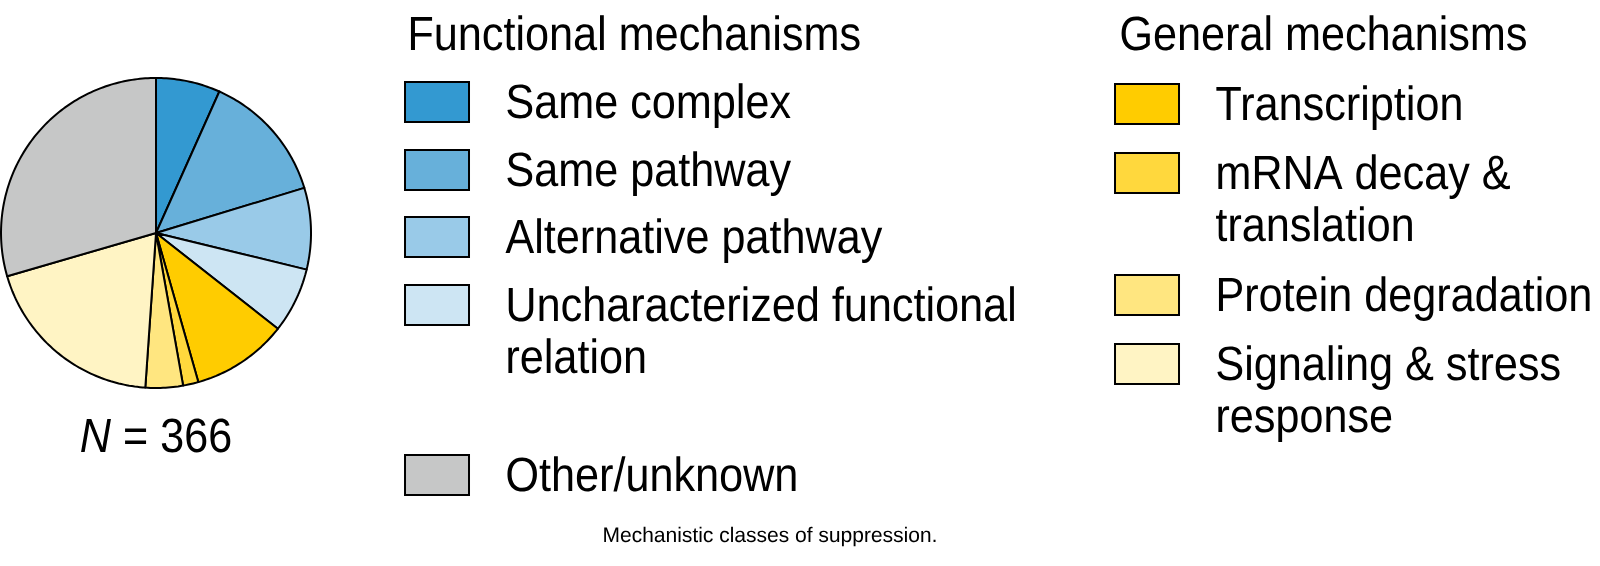  What do you see at coordinates (156, 435) in the screenshot?
I see `text: N = 366` at bounding box center [156, 435].